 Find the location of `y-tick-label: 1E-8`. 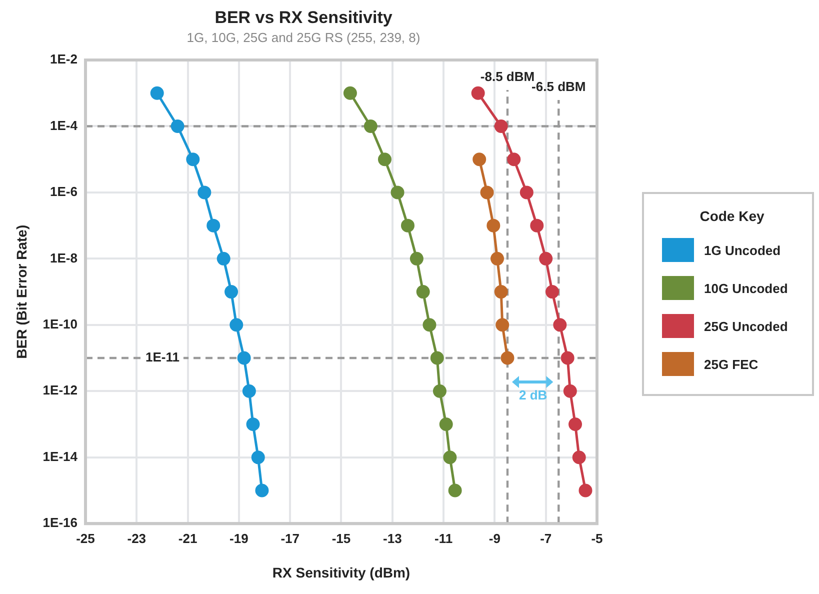

y-tick-label: 1E-8 is located at coordinates (64, 258).